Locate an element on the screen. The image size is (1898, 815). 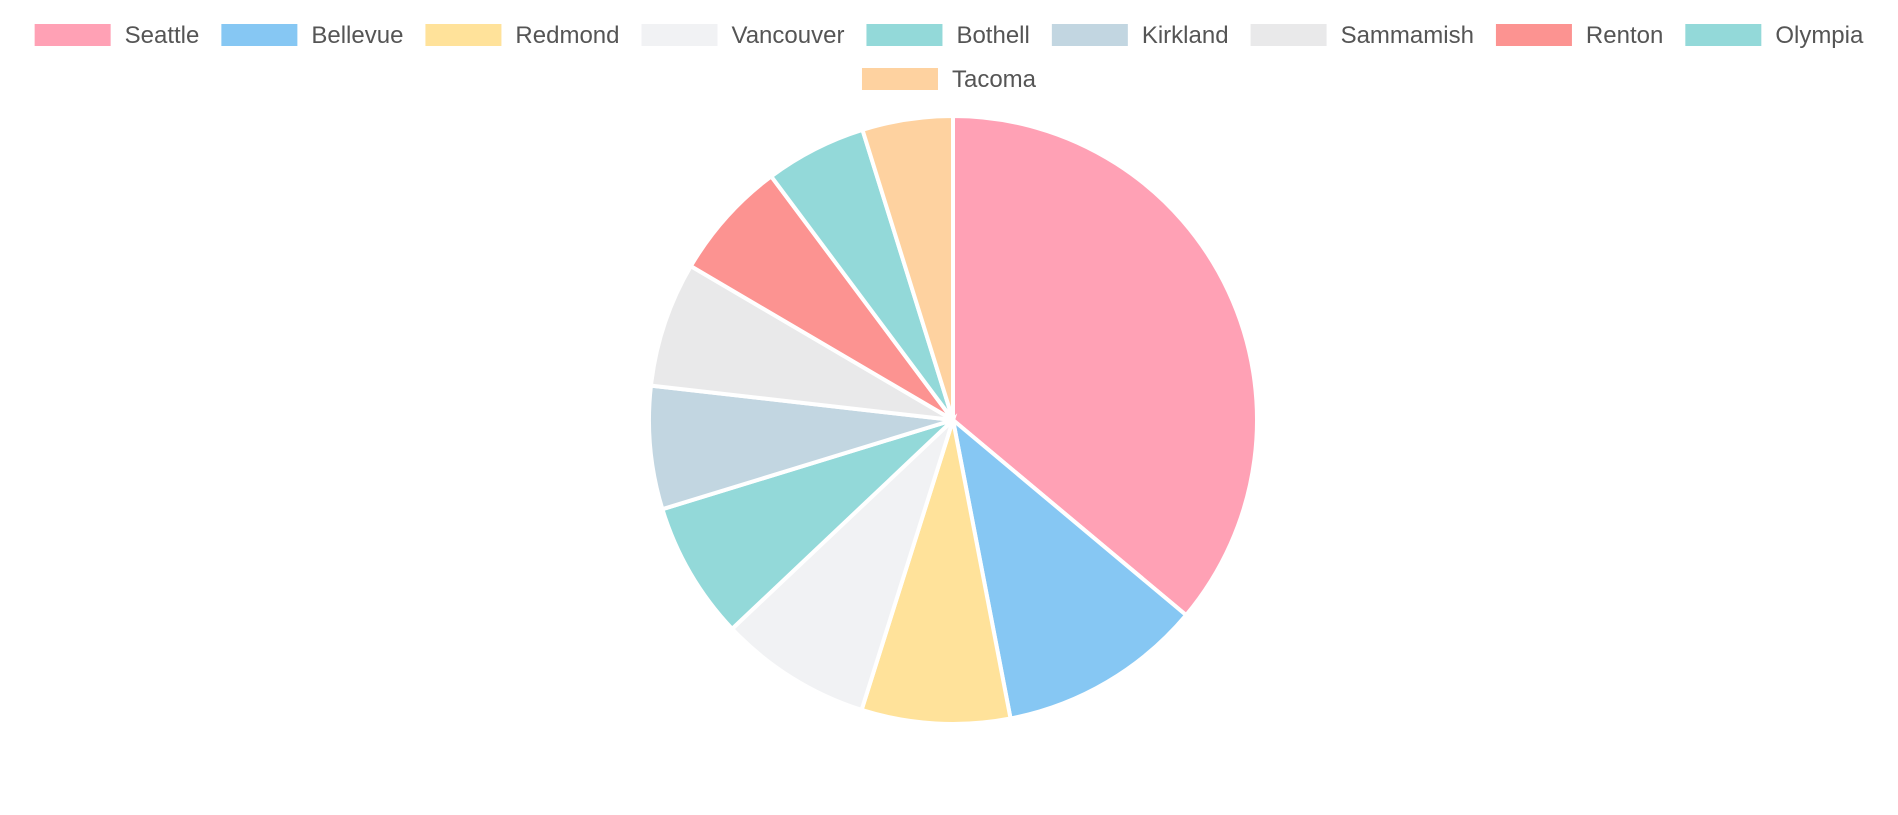
legend-item-sammamish: Sammamish is located at coordinates (1362, 35).